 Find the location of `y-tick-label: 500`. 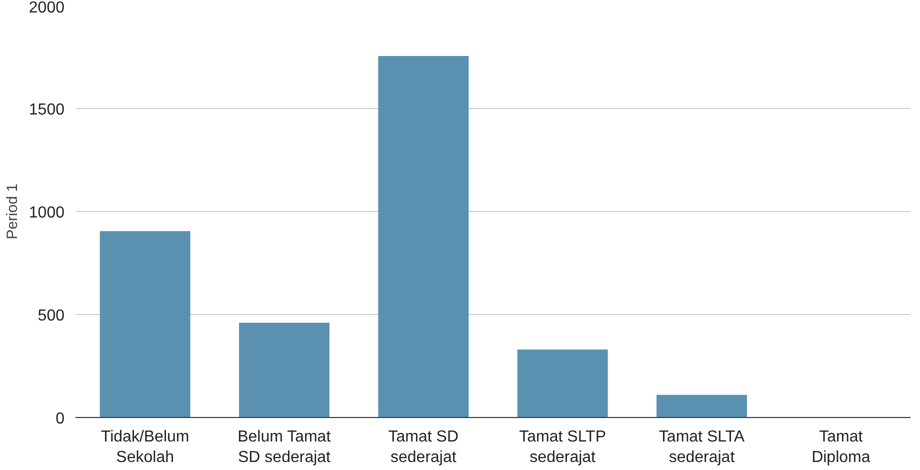

y-tick-label: 500 is located at coordinates (51, 316).